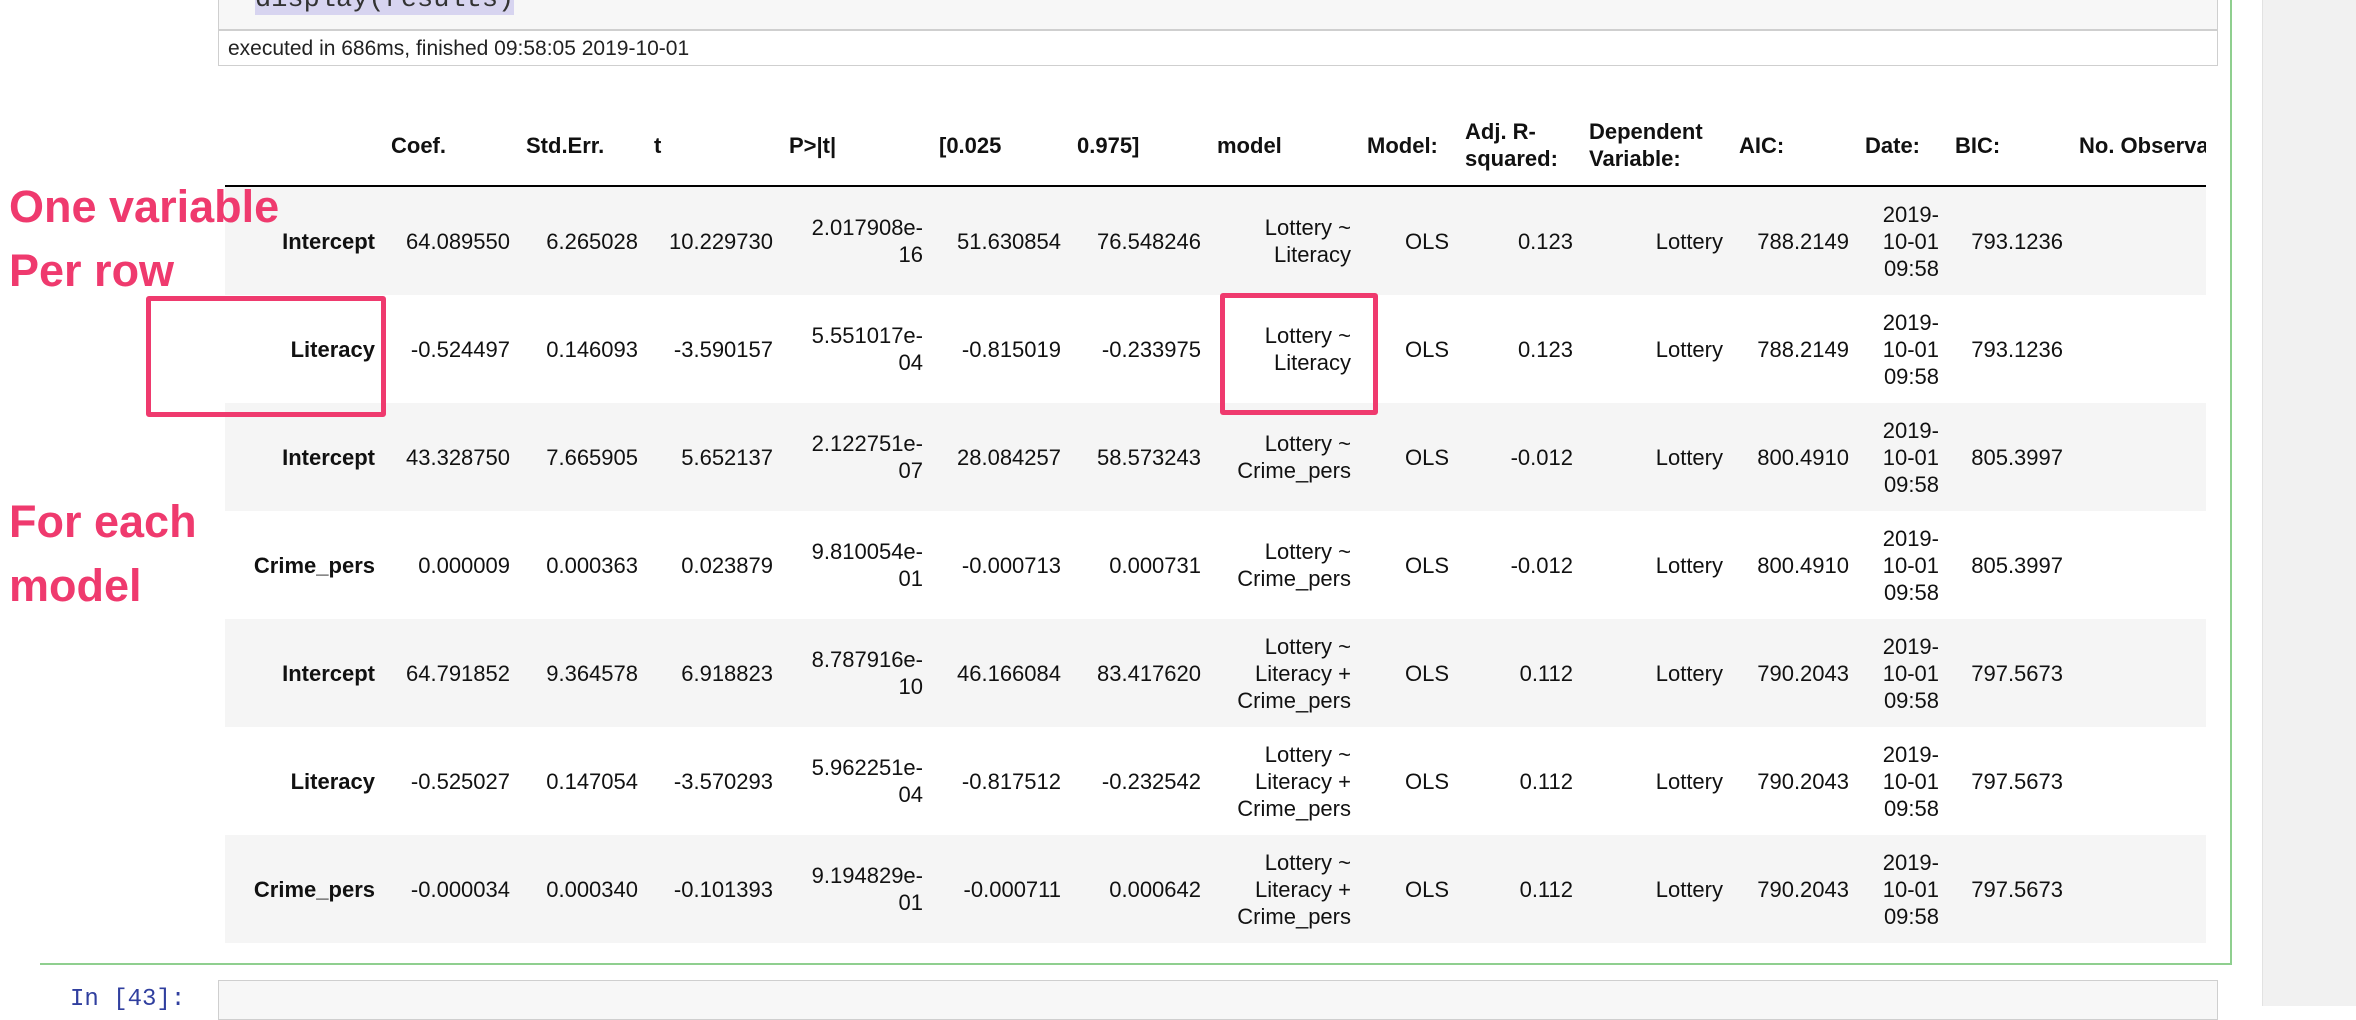 This screenshot has height=1020, width=2356. What do you see at coordinates (1218, 15) in the screenshot?
I see `code-cell: display(results)` at bounding box center [1218, 15].